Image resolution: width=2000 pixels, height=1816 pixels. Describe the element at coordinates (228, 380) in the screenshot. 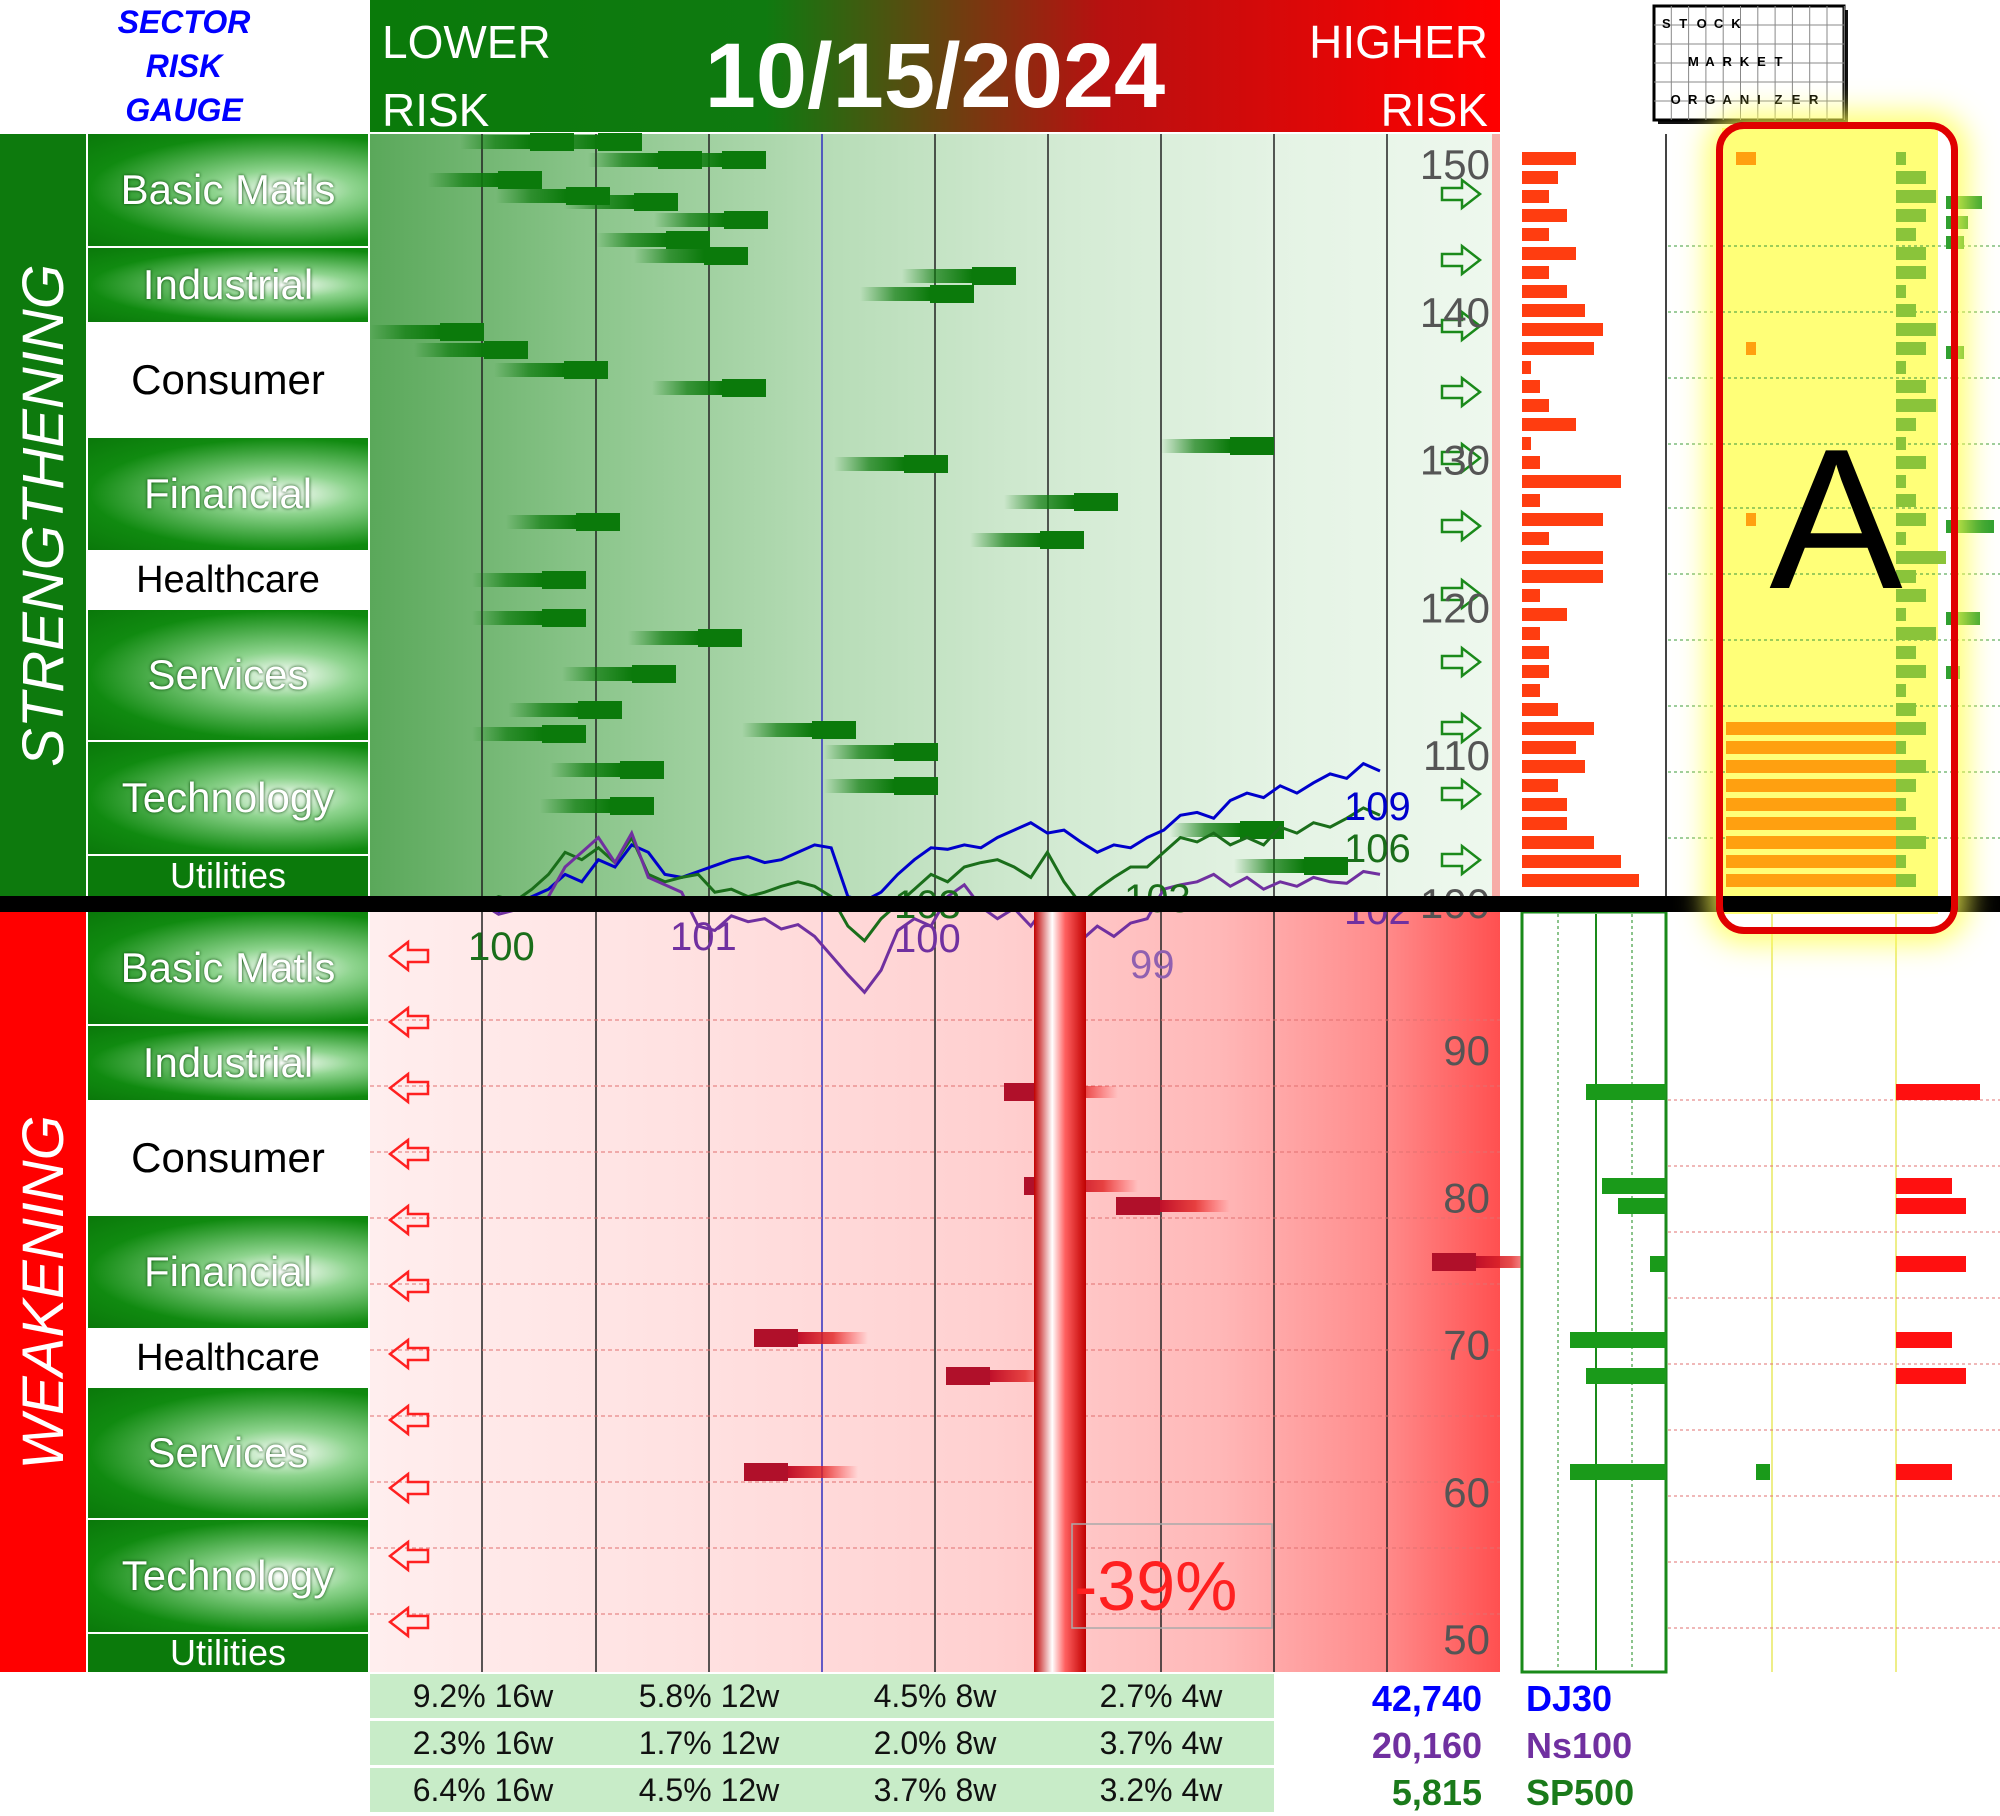

I see `sector-top-consumer: Consumer` at that location.